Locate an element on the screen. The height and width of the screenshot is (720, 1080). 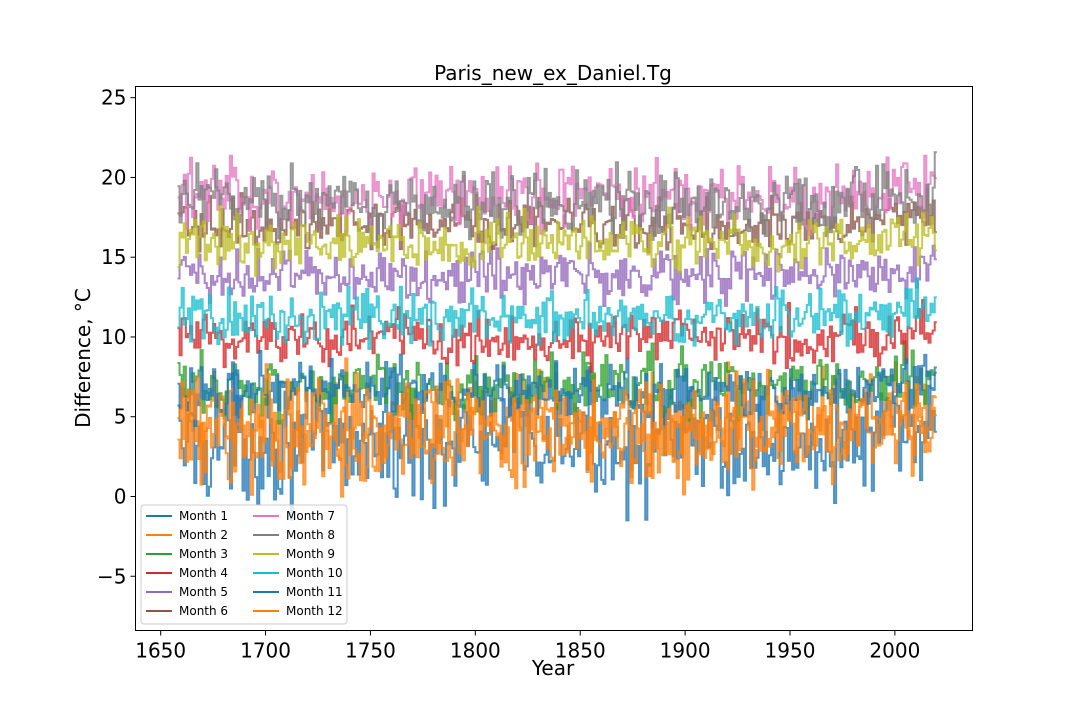
legend-label-month-5: Month 5 is located at coordinates (203, 592).